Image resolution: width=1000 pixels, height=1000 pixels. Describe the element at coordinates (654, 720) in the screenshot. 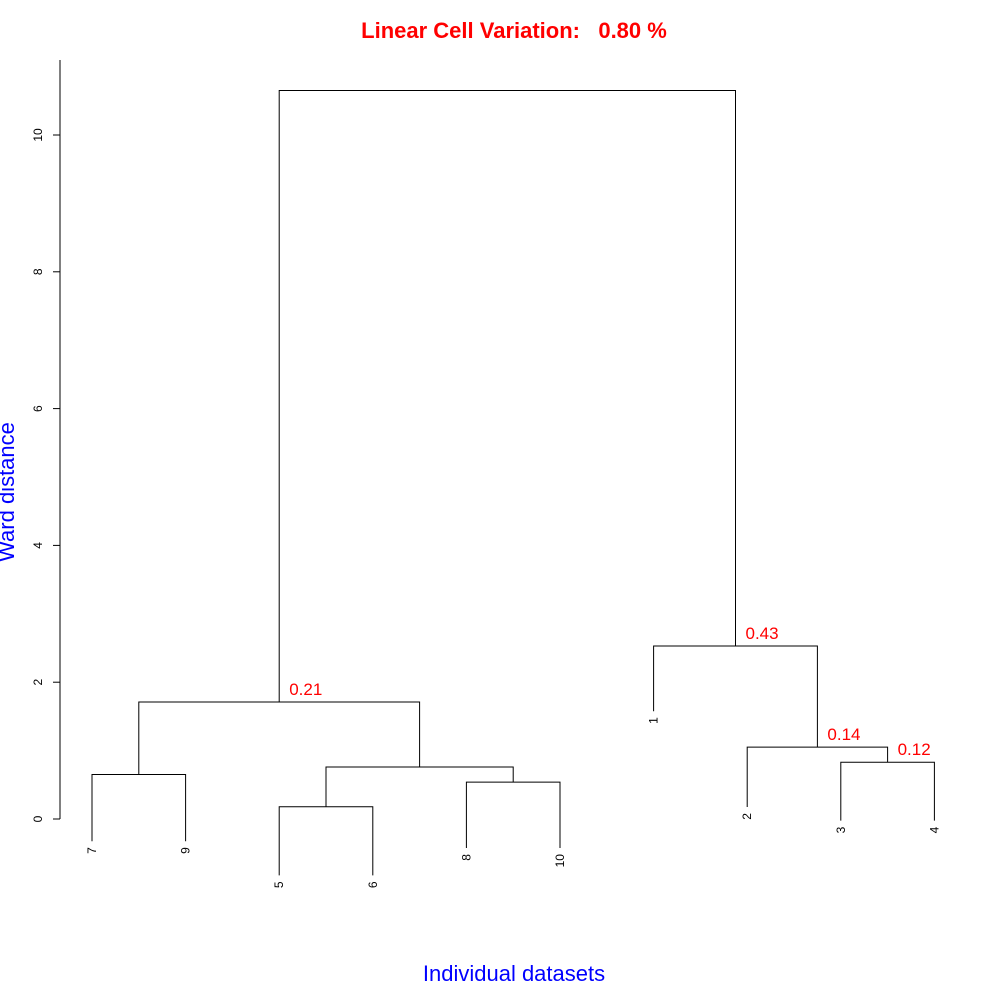

I see `leaf-label: 1` at that location.